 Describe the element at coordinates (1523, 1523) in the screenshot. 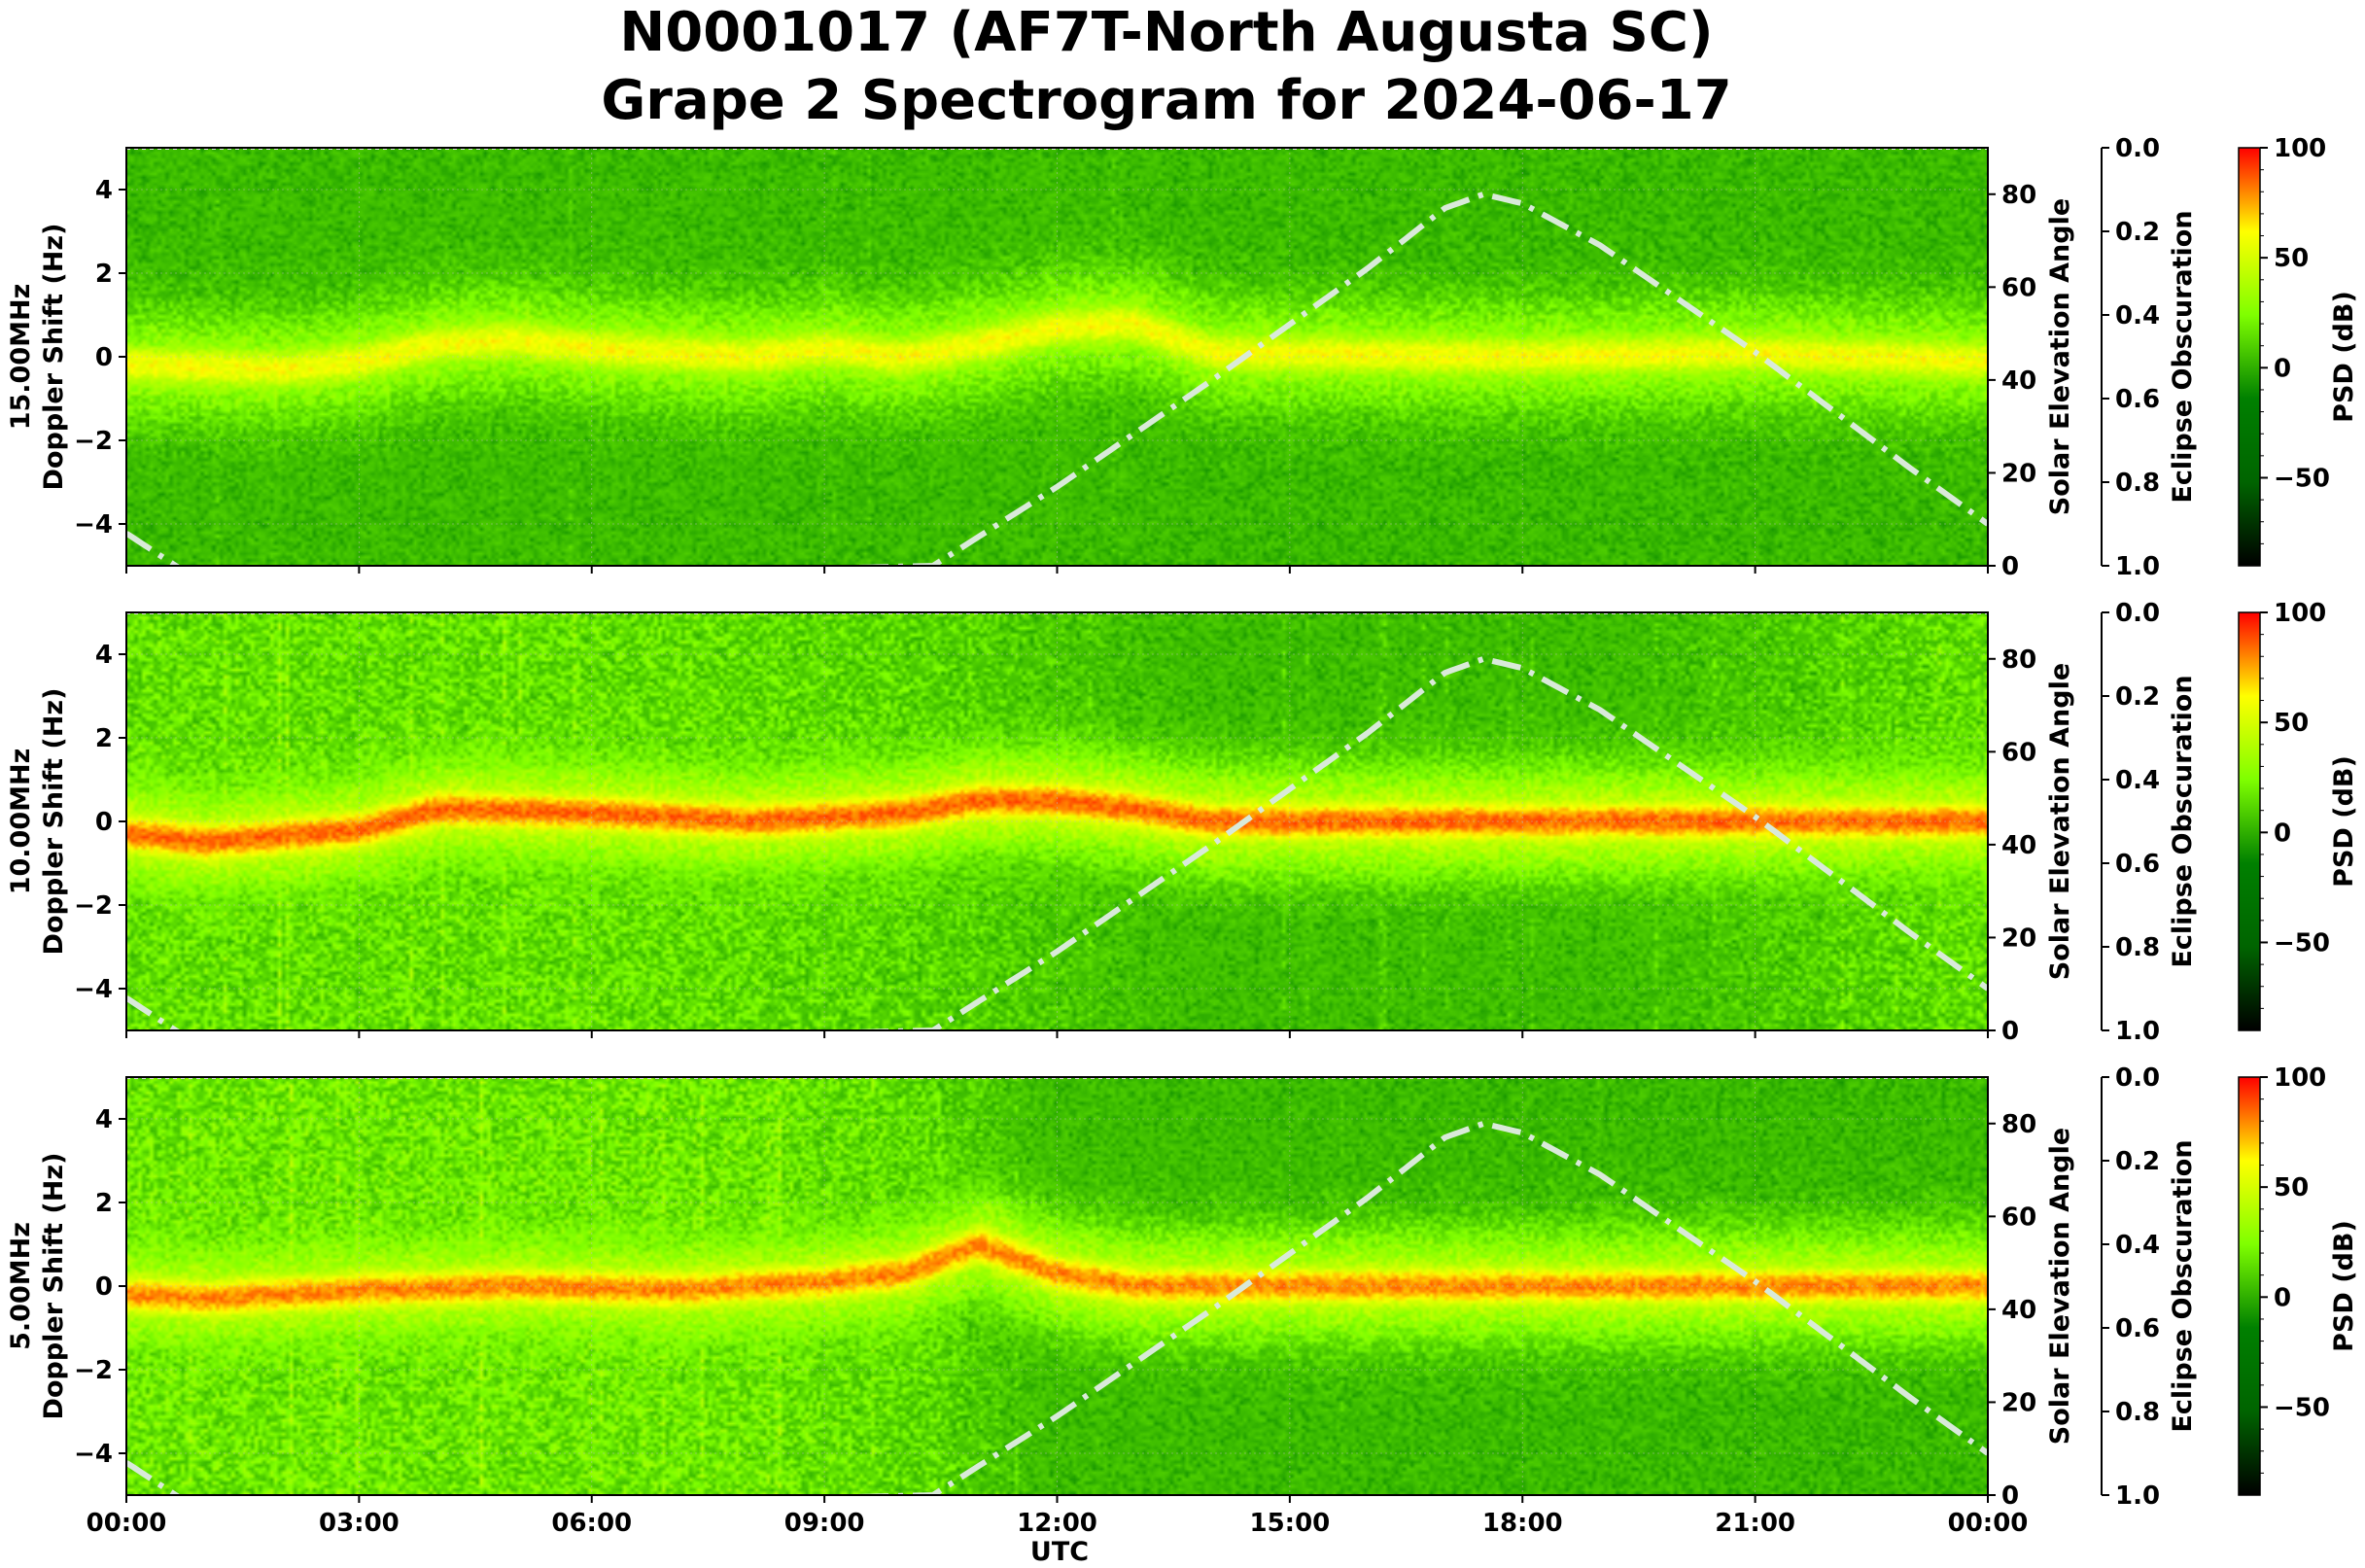

I see `x-tick-label: 18:00` at that location.